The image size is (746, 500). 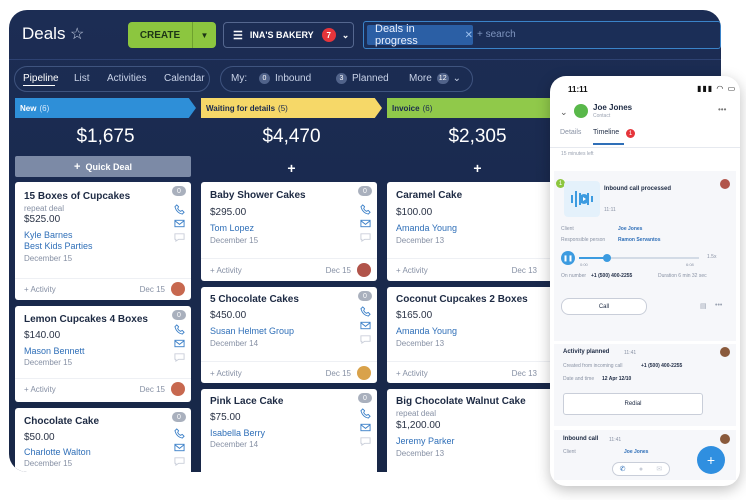 What do you see at coordinates (160, 35) in the screenshot?
I see `create-label: CREATE` at bounding box center [160, 35].